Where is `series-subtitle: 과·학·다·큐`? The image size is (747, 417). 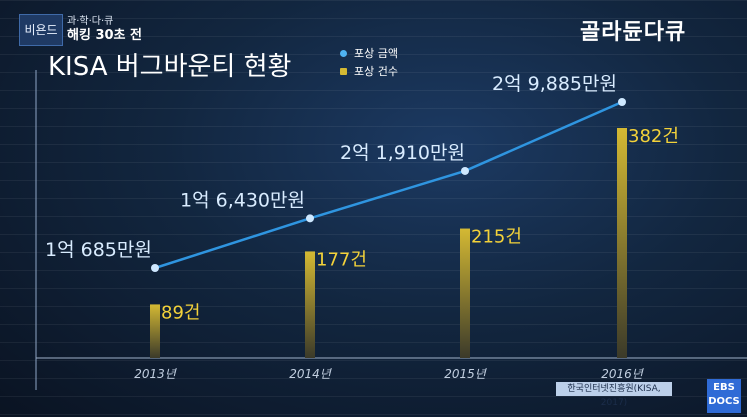
series-subtitle: 과·학·다·큐 is located at coordinates (90, 21).